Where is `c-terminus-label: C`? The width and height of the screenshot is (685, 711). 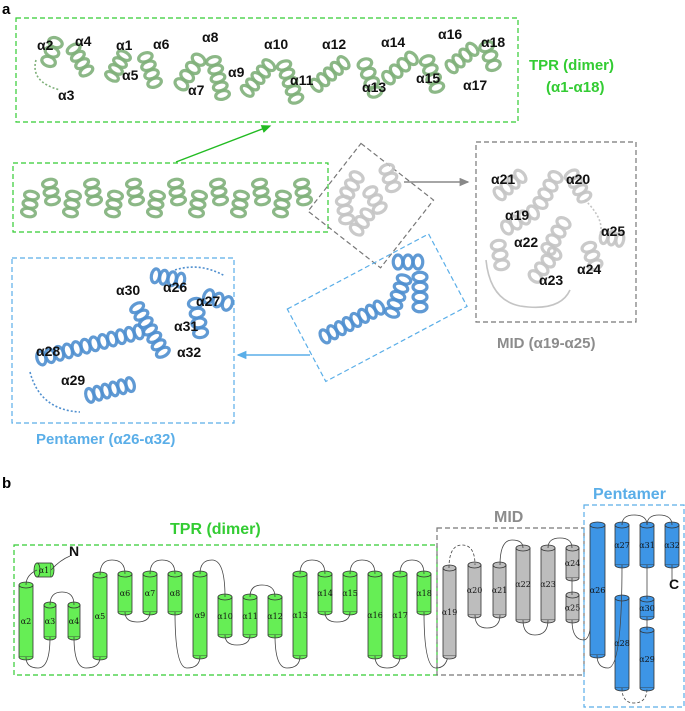 c-terminus-label: C is located at coordinates (674, 584).